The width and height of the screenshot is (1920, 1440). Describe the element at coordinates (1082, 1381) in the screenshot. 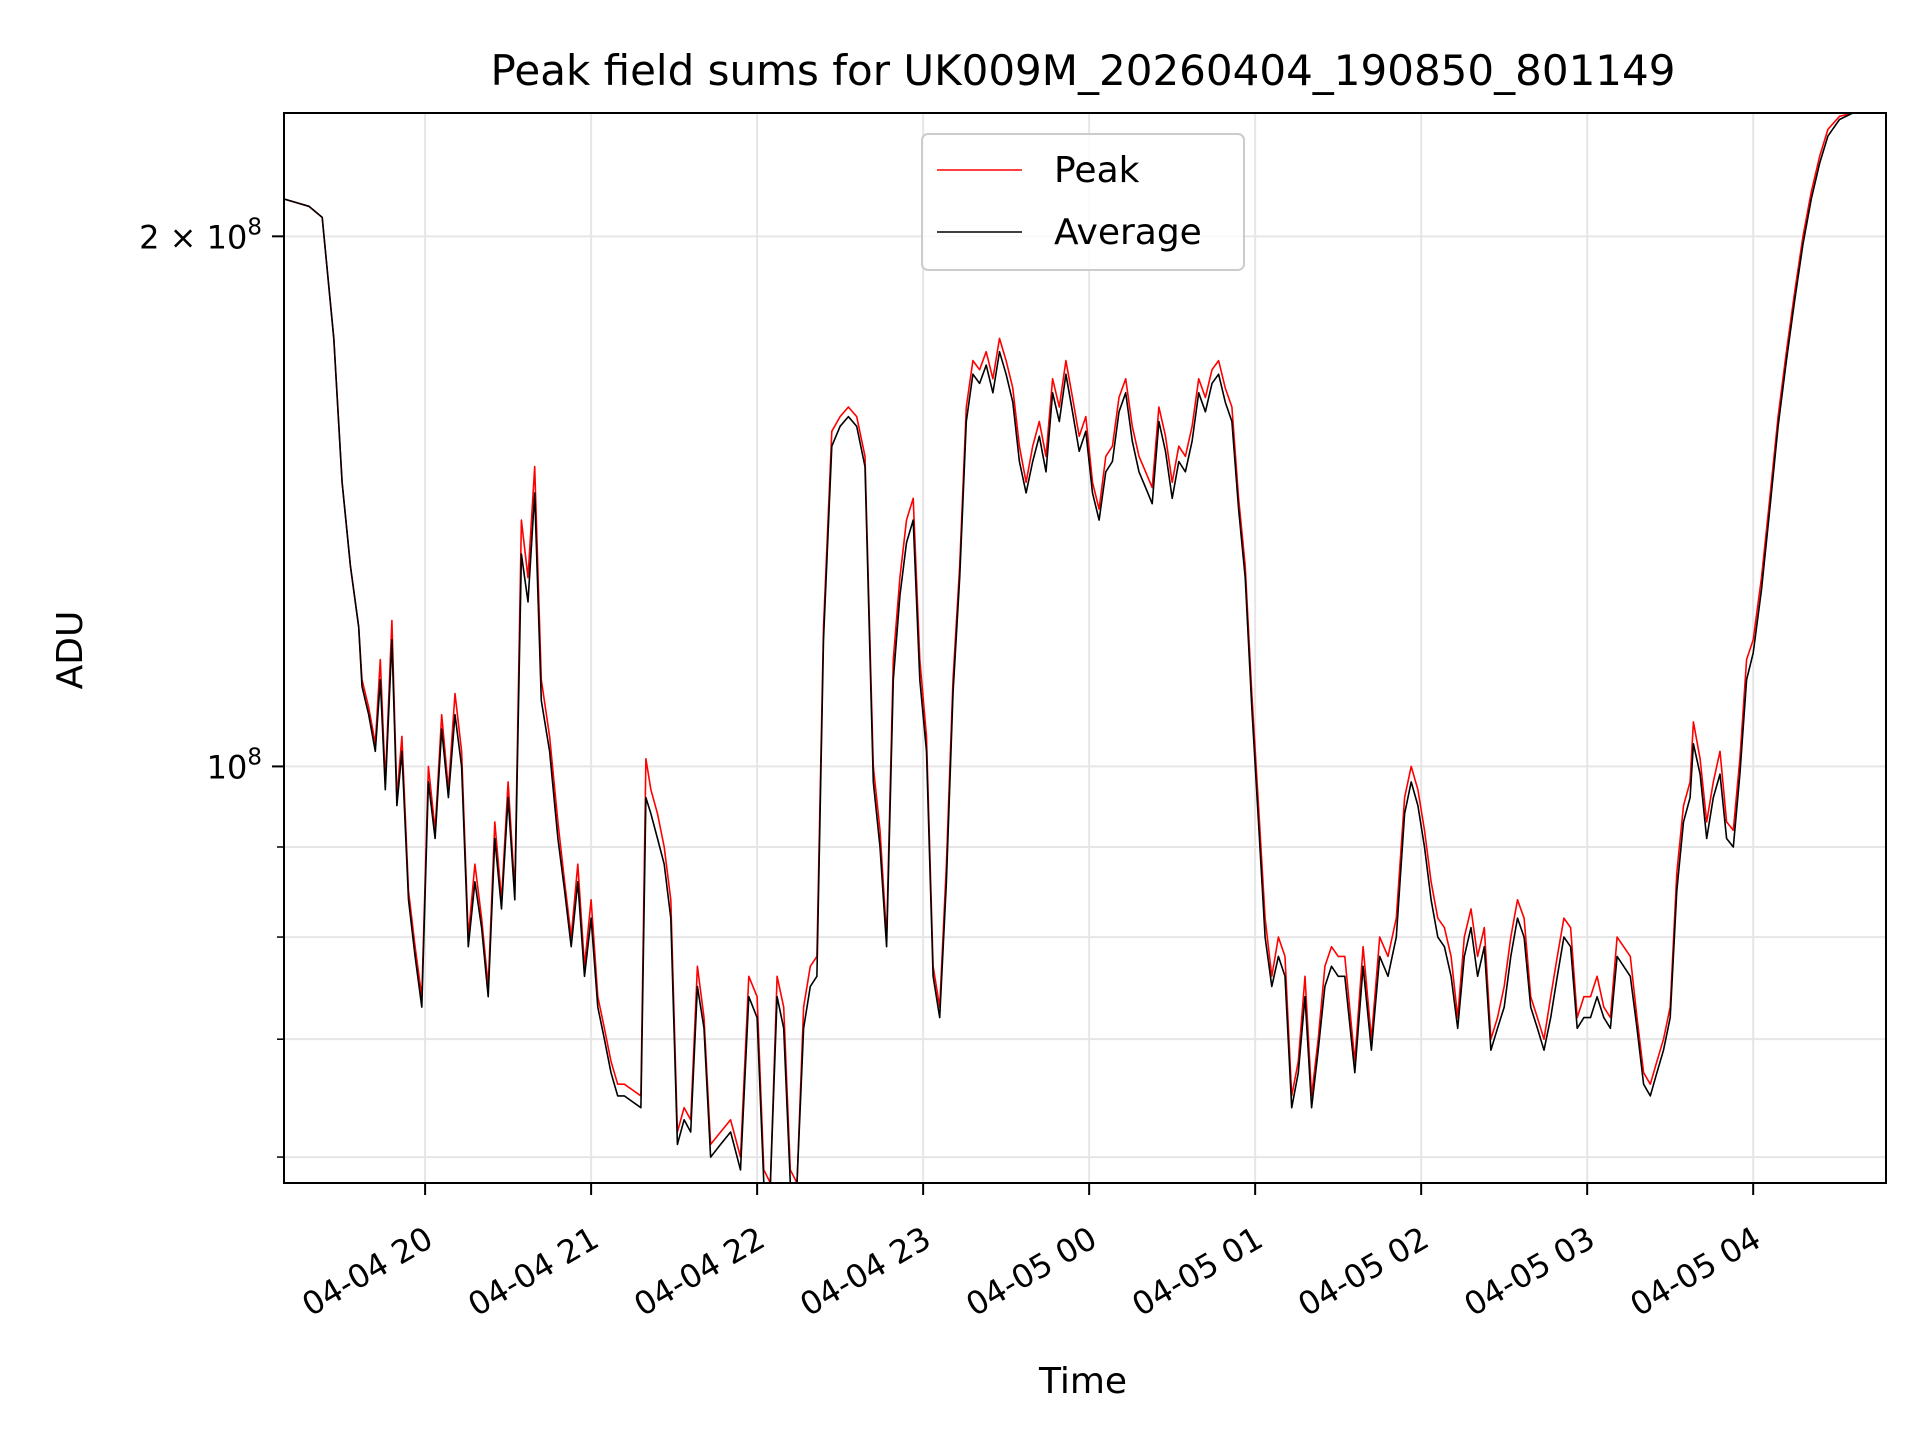

I see `x-axis-label: Time` at that location.